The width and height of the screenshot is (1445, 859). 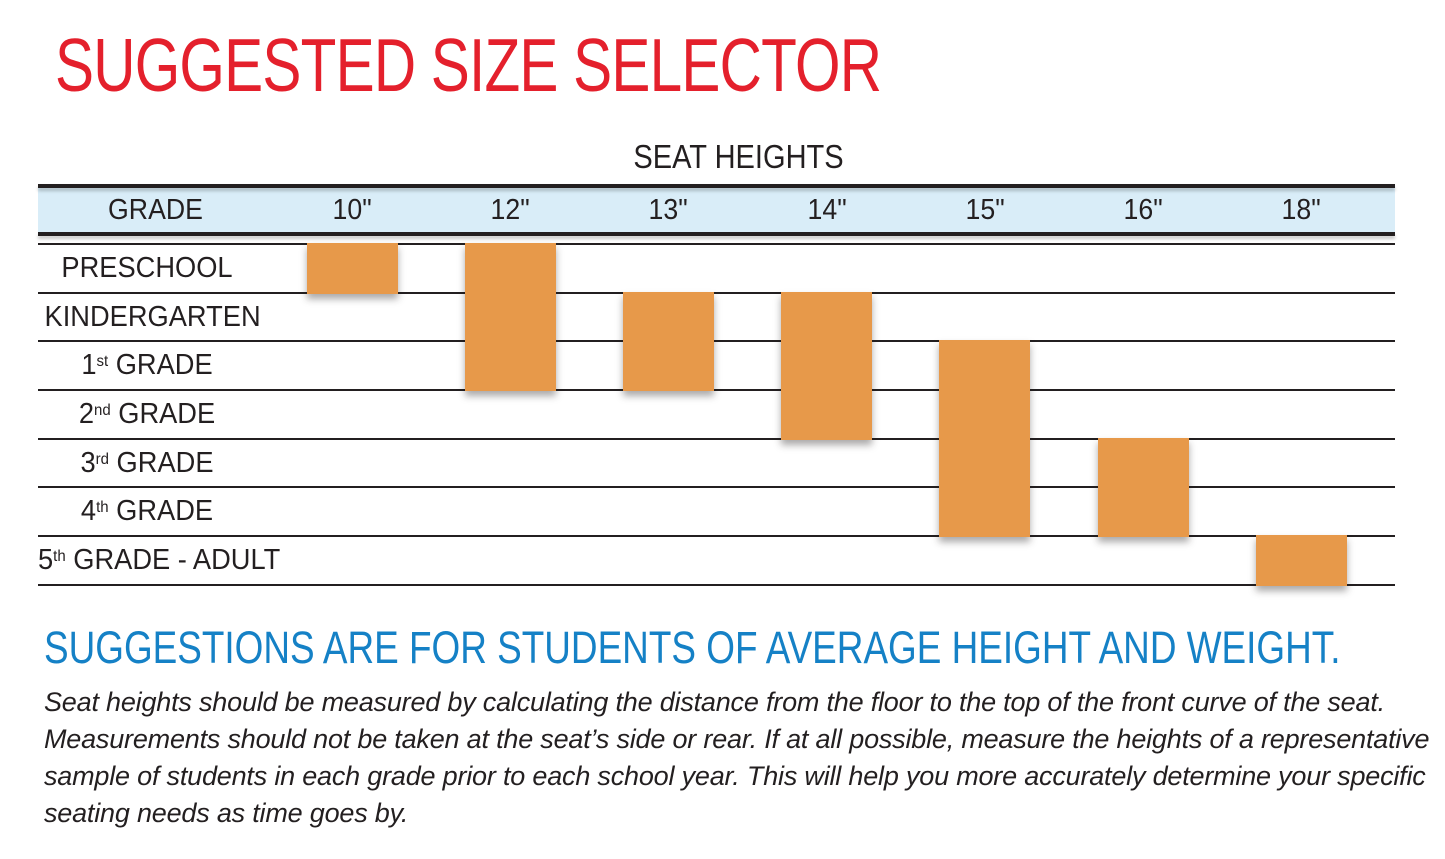 What do you see at coordinates (716, 415) in the screenshot?
I see `grade-row-2nd-grade: 2nd GRADE` at bounding box center [716, 415].